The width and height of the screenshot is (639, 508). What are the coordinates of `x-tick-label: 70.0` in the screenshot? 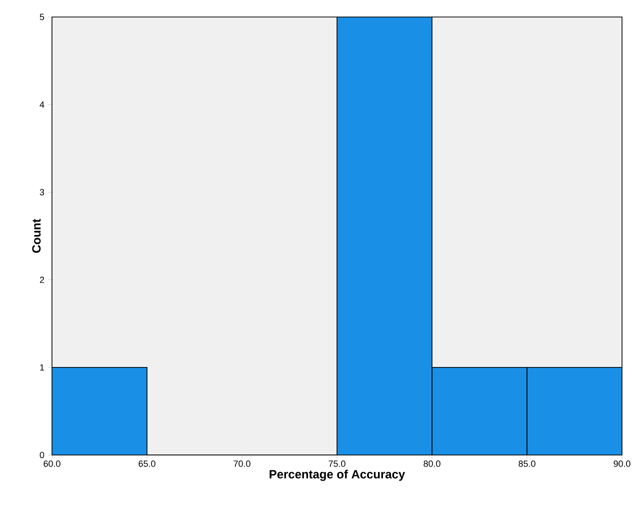 It's located at (242, 463).